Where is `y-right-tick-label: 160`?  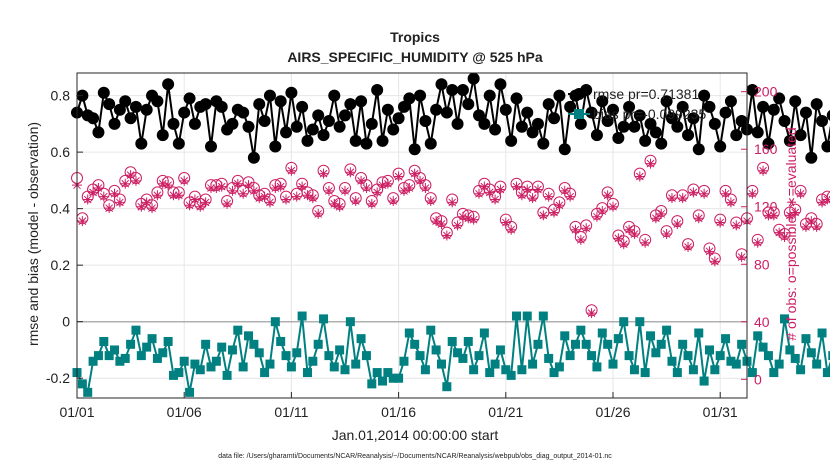
y-right-tick-label: 160 is located at coordinates (766, 149).